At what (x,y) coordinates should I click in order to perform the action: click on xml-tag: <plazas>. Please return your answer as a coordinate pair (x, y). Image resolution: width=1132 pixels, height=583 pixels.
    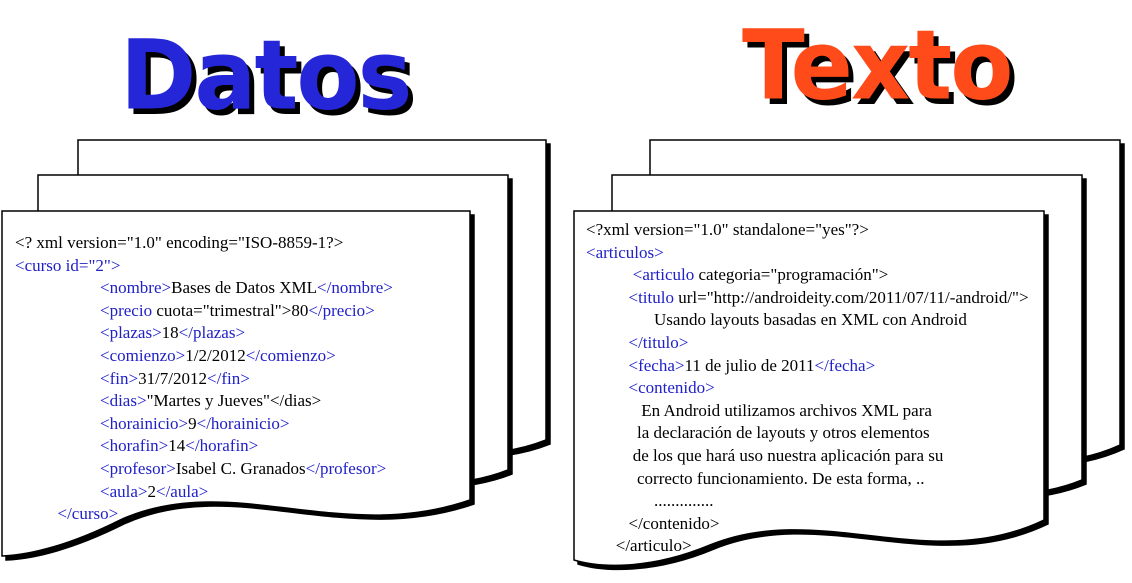
    Looking at the image, I should click on (131, 333).